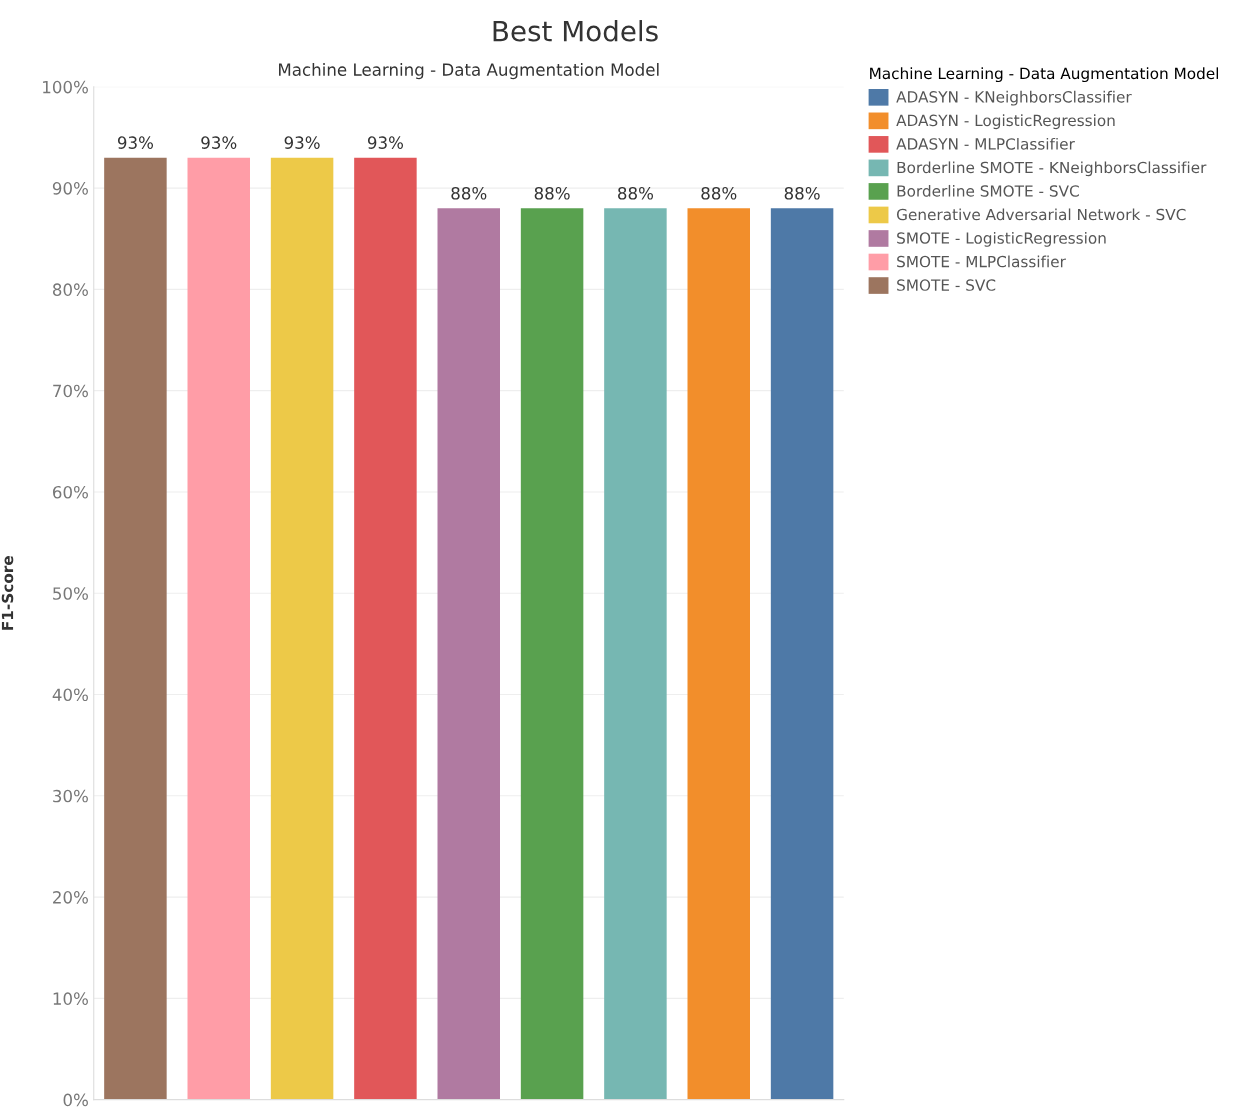  I want to click on legend-label: SMOTE - LogisticRegression, so click(1001, 239).